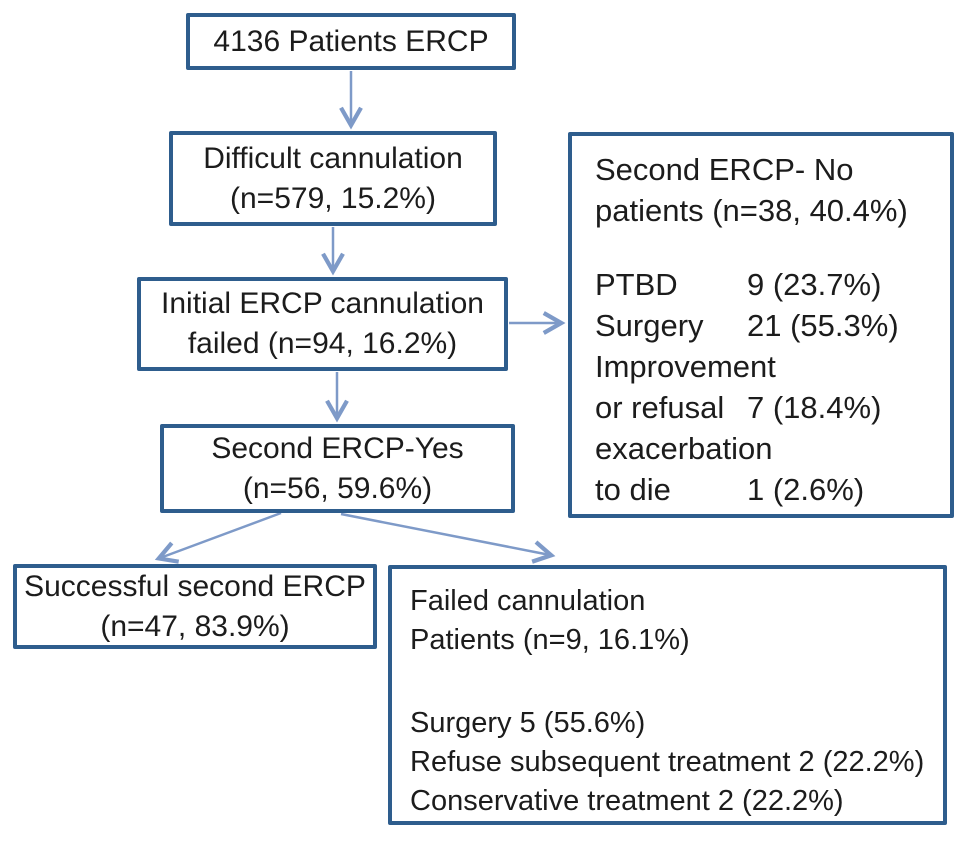 Image resolution: width=969 pixels, height=842 pixels. What do you see at coordinates (195, 606) in the screenshot?
I see `box-successful-second-ercp: Successful second ERCP (n=47, 83.9%)` at bounding box center [195, 606].